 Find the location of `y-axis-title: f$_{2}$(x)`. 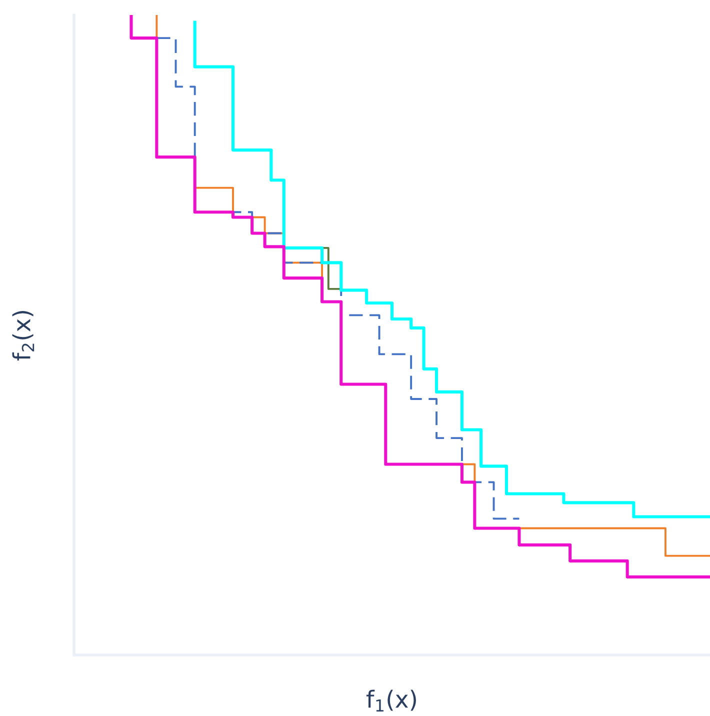

y-axis-title: f$_{2}$(x) is located at coordinates (23, 336).